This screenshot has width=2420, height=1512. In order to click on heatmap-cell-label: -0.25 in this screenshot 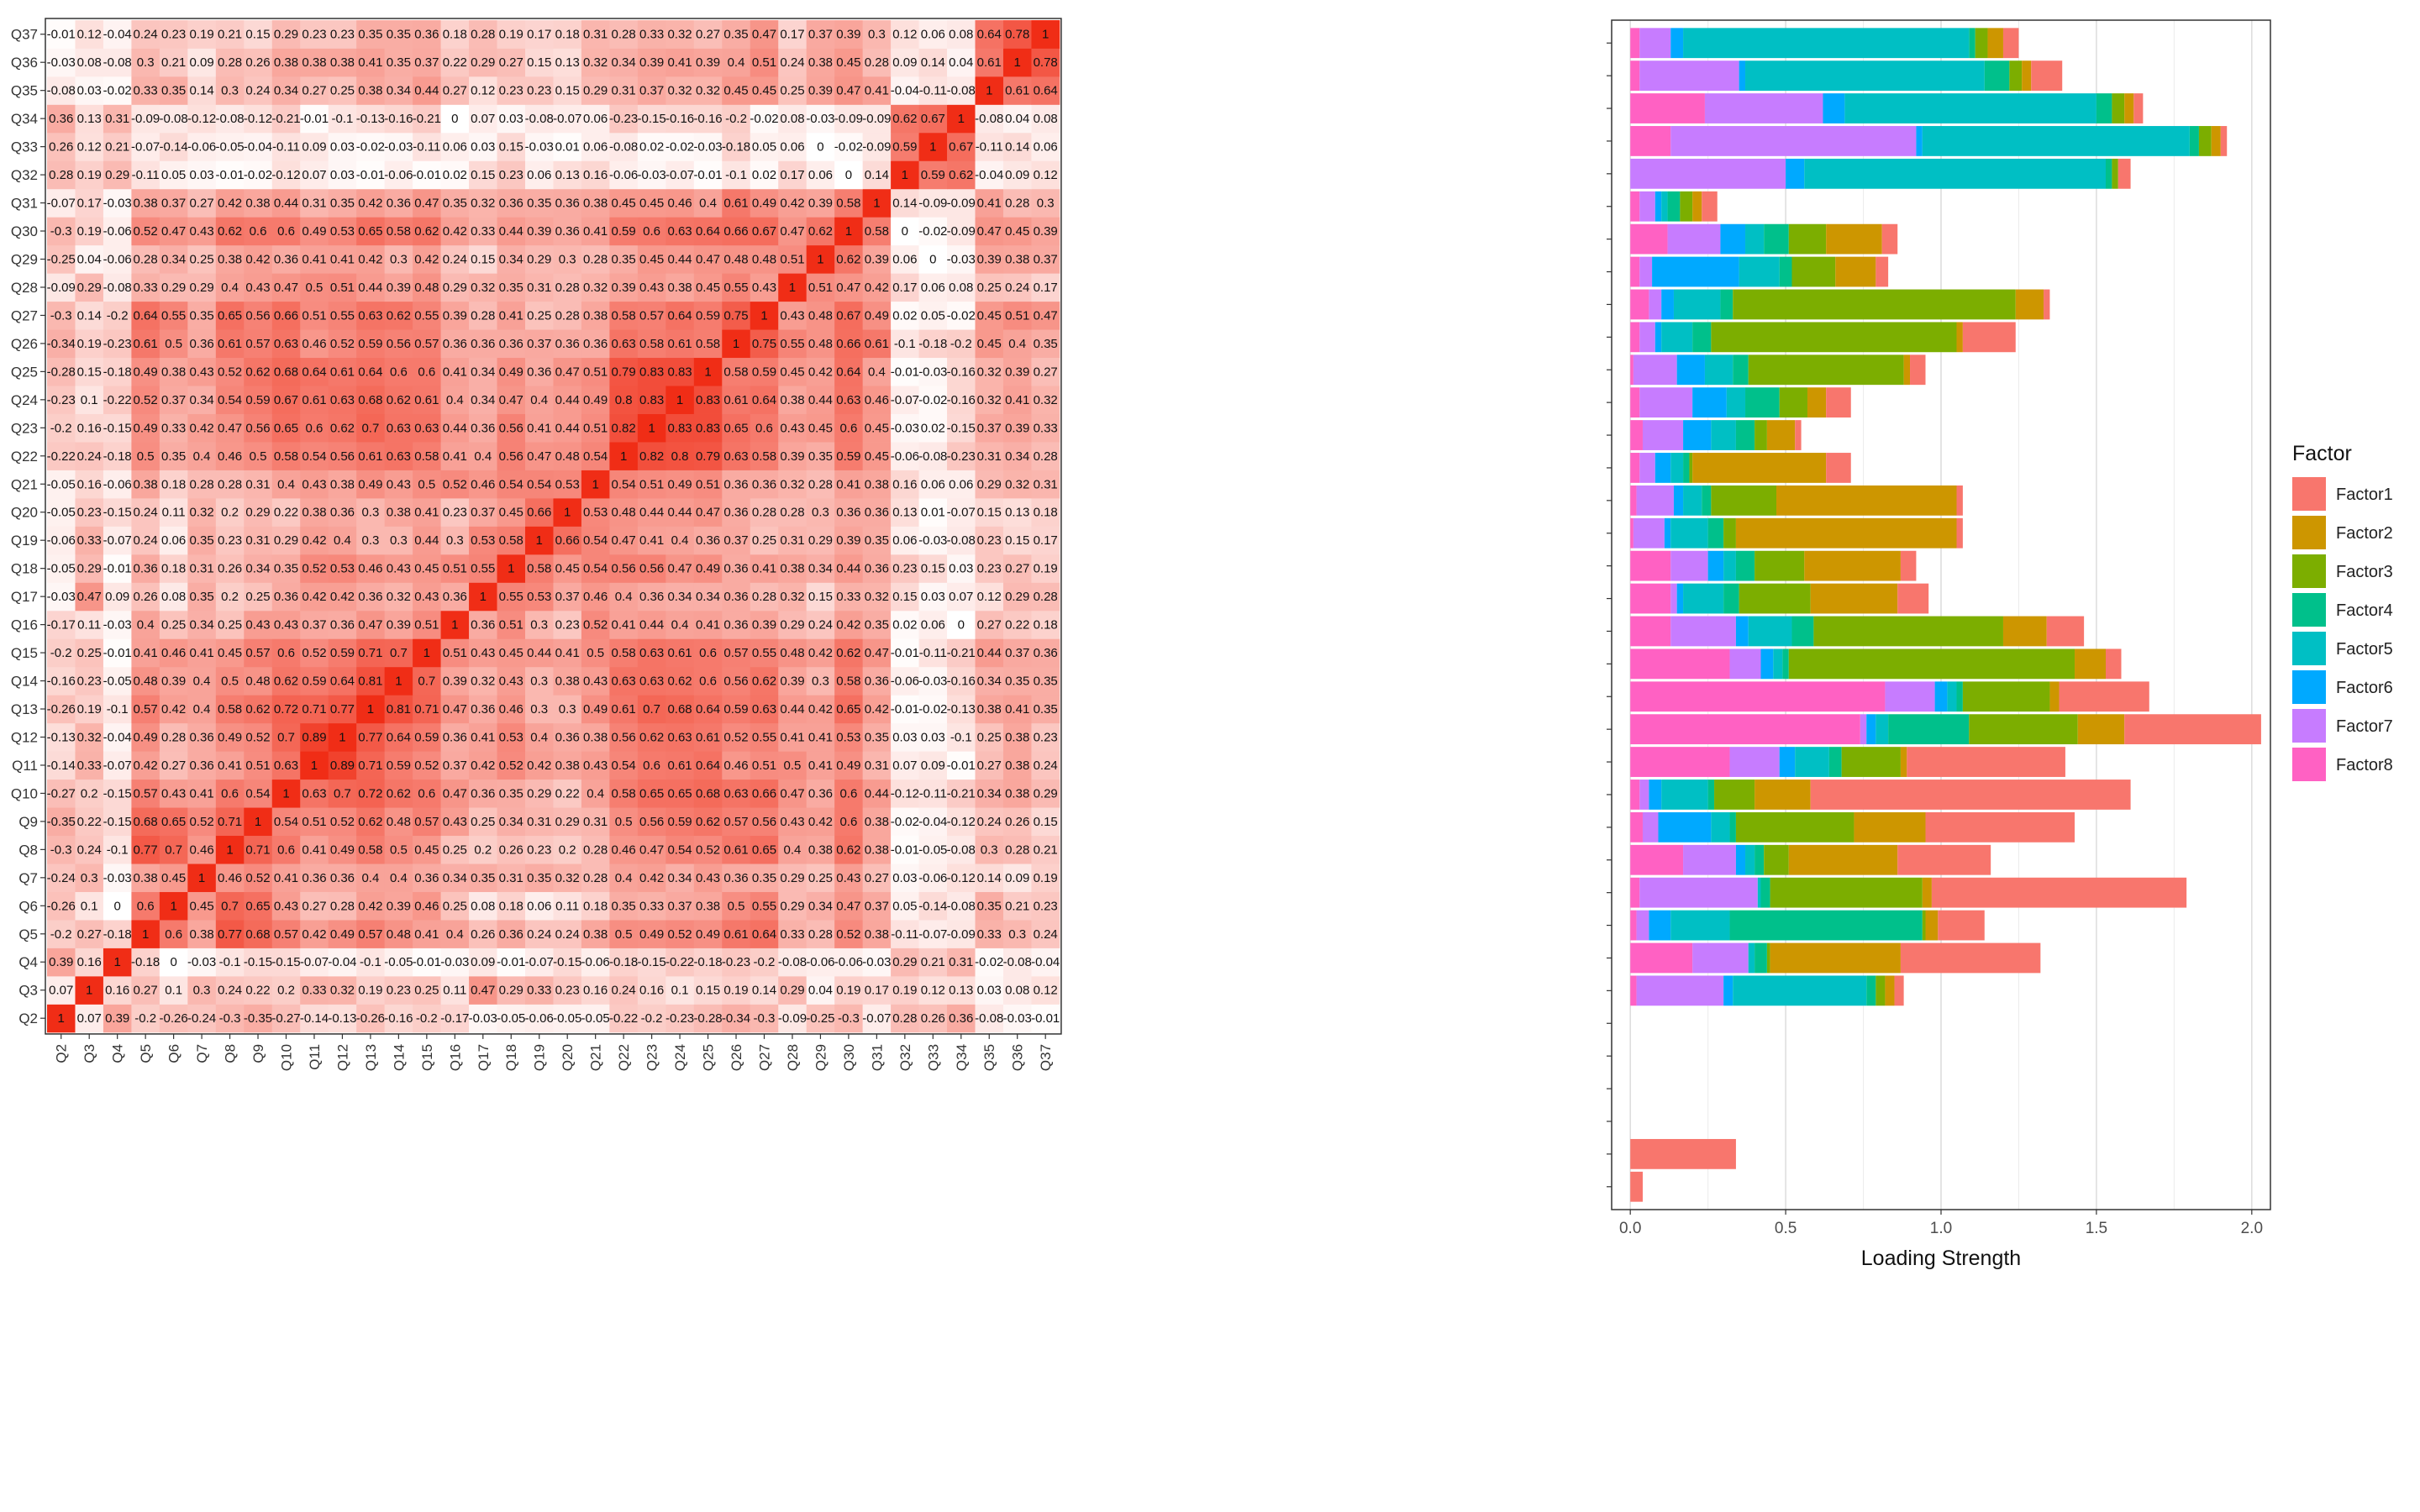, I will do `click(62, 260)`.